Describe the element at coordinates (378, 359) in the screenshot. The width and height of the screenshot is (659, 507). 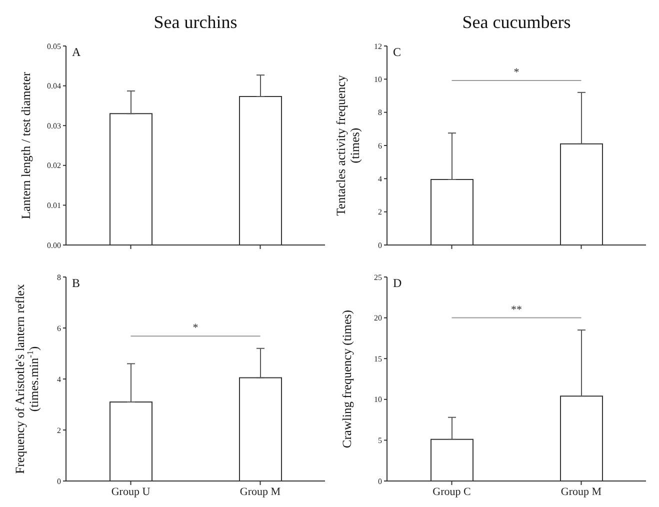
I see `y-tick-label: 15` at that location.